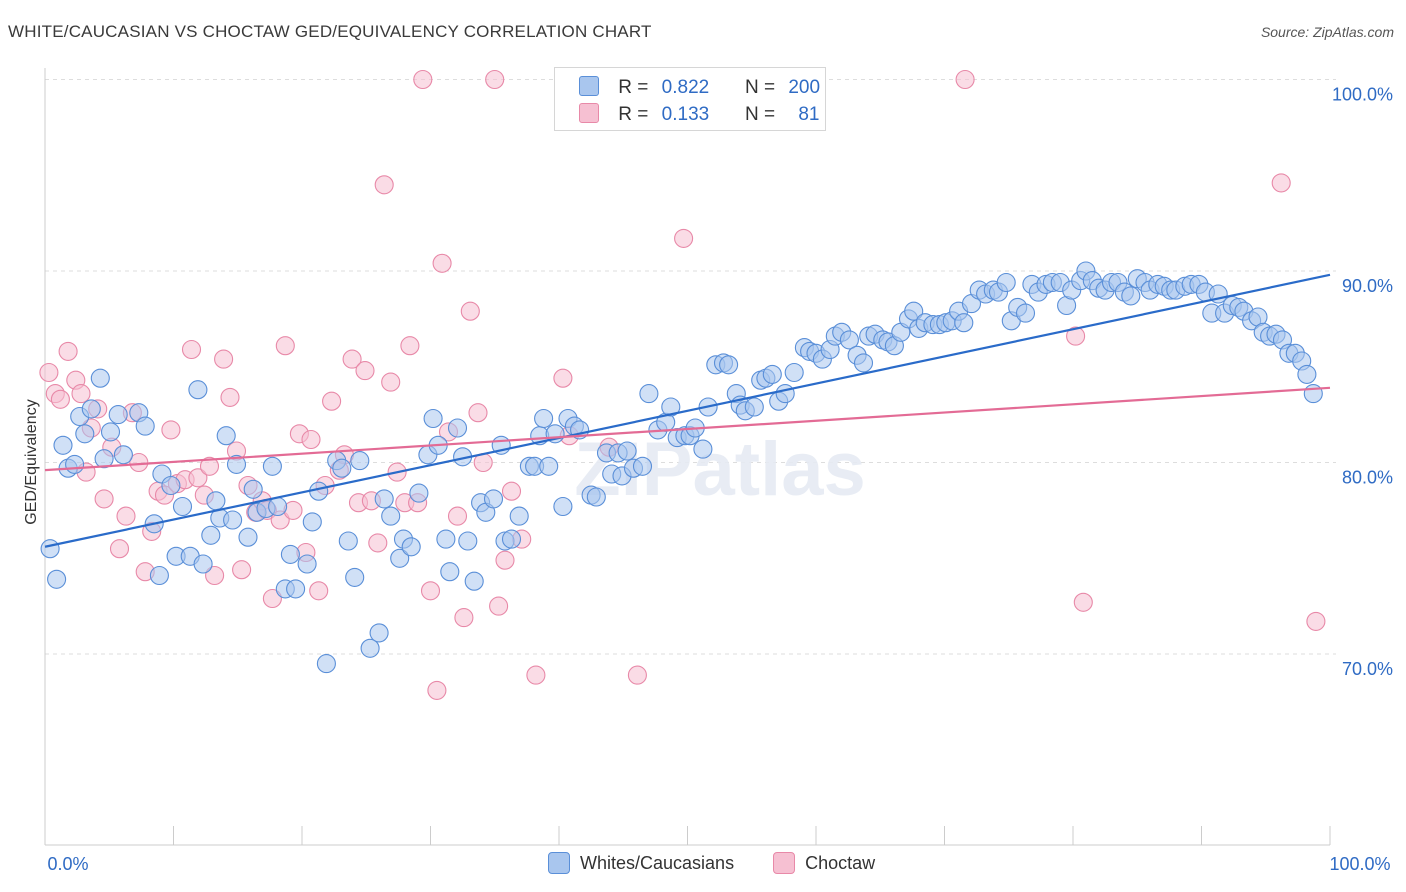 The image size is (1406, 892). What do you see at coordinates (589, 86) in the screenshot?
I see `legend-swatch-whites` at bounding box center [589, 86].